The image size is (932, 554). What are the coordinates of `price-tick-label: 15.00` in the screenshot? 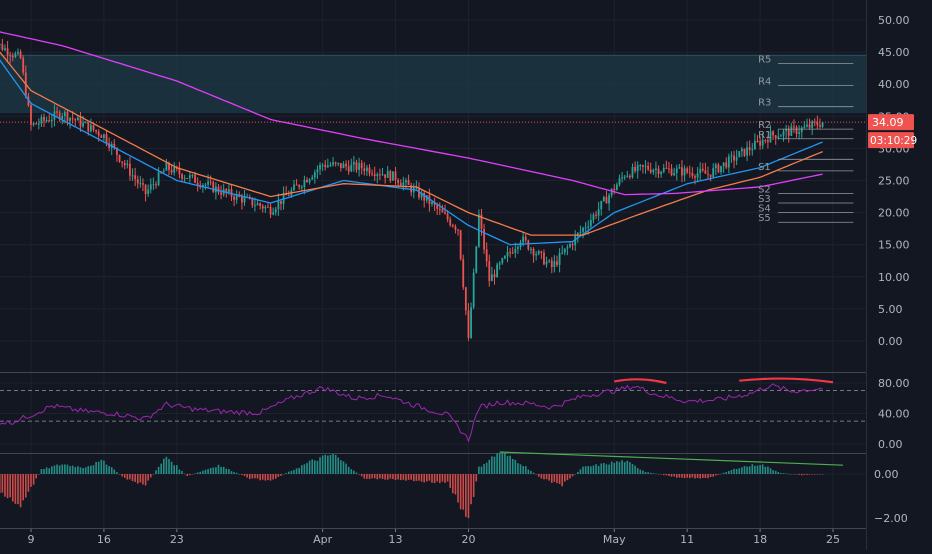 It's located at (894, 245).